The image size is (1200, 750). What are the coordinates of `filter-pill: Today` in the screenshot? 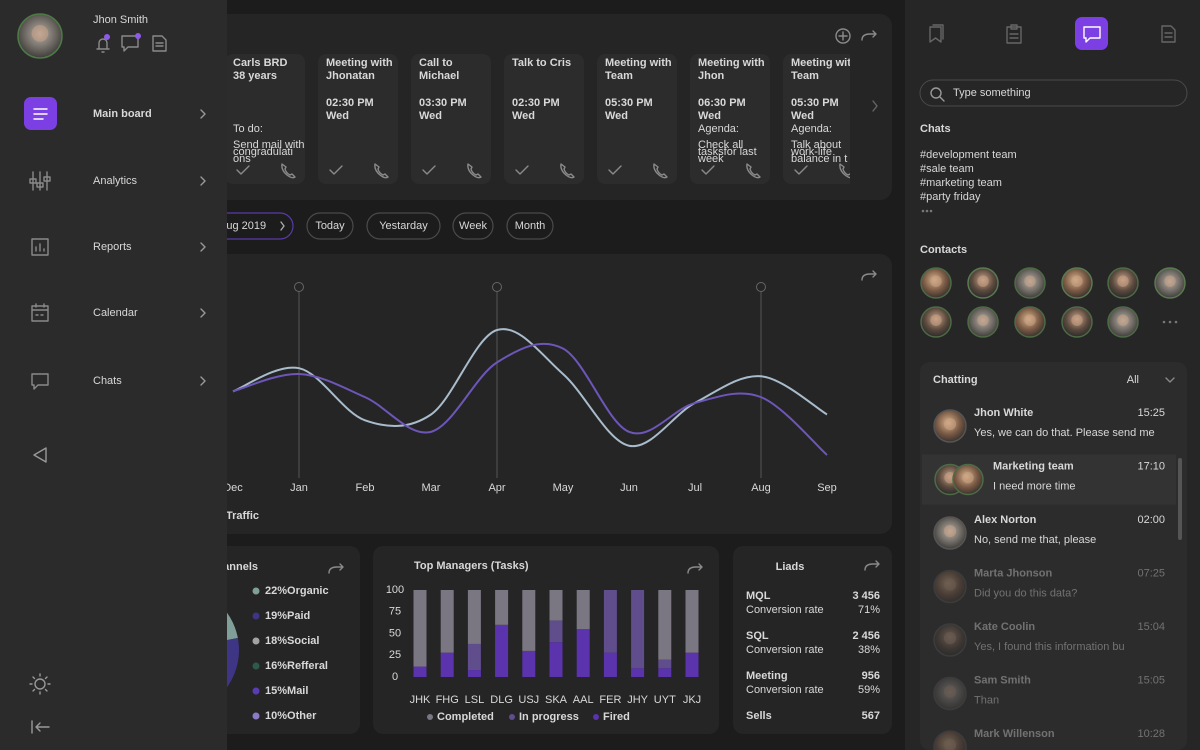 It's located at (330, 226).